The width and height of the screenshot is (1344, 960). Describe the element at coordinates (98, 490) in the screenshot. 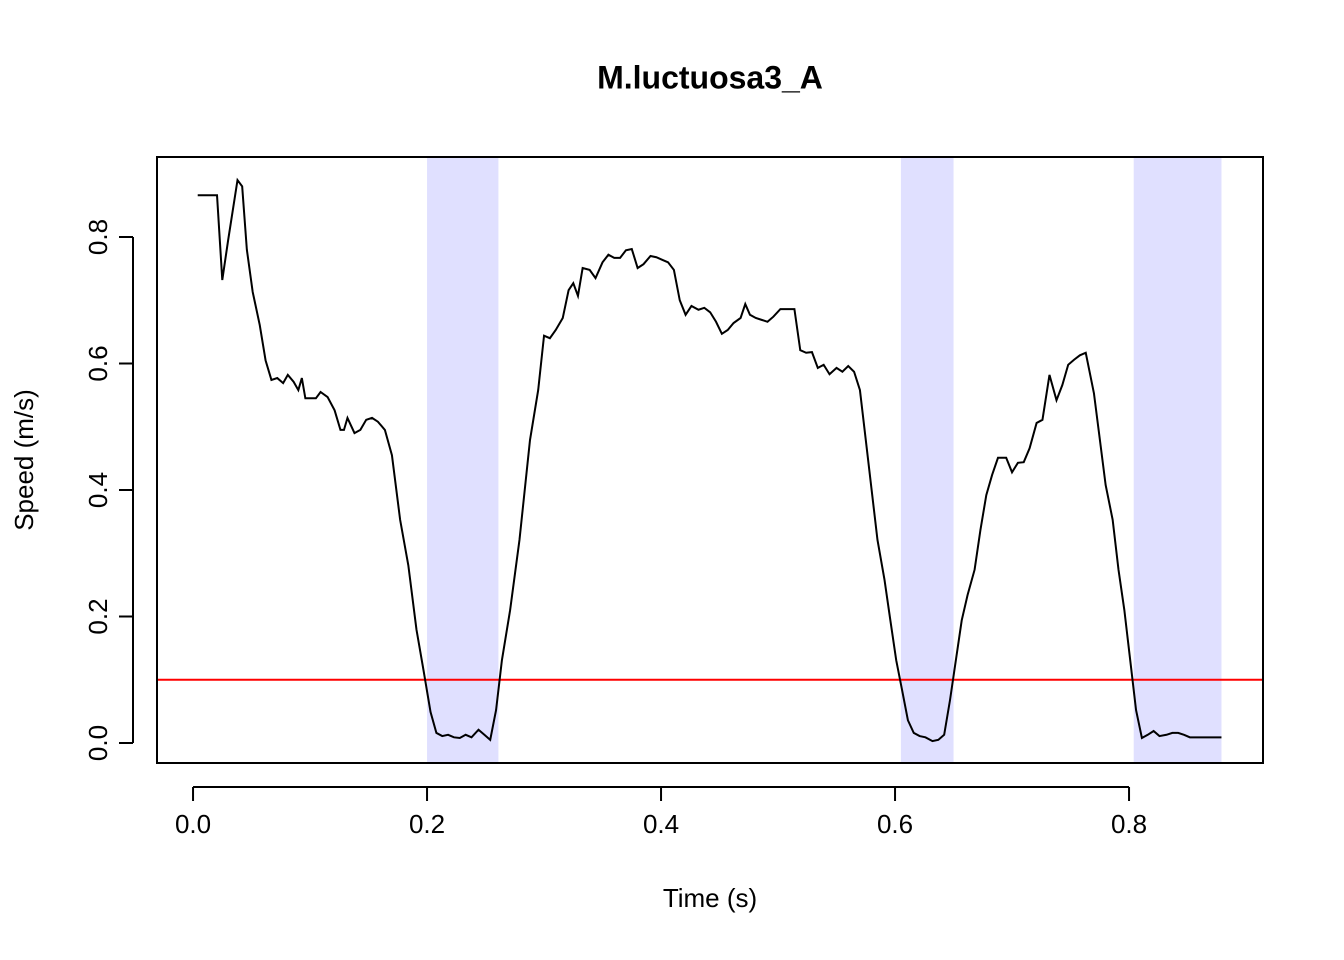

I see `y-tick-label: 0.4` at that location.